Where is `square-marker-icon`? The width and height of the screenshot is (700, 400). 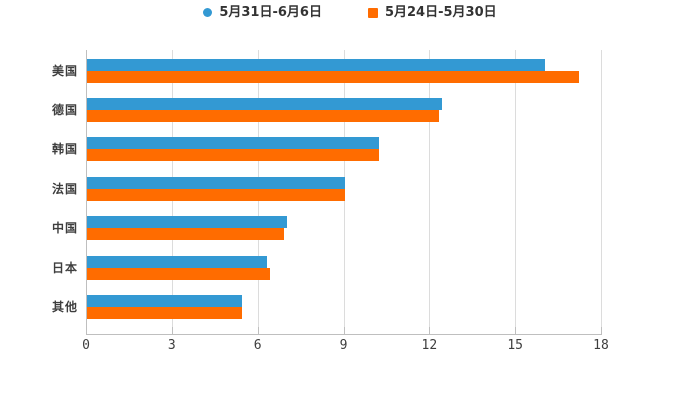
square-marker-icon is located at coordinates (372, 12).